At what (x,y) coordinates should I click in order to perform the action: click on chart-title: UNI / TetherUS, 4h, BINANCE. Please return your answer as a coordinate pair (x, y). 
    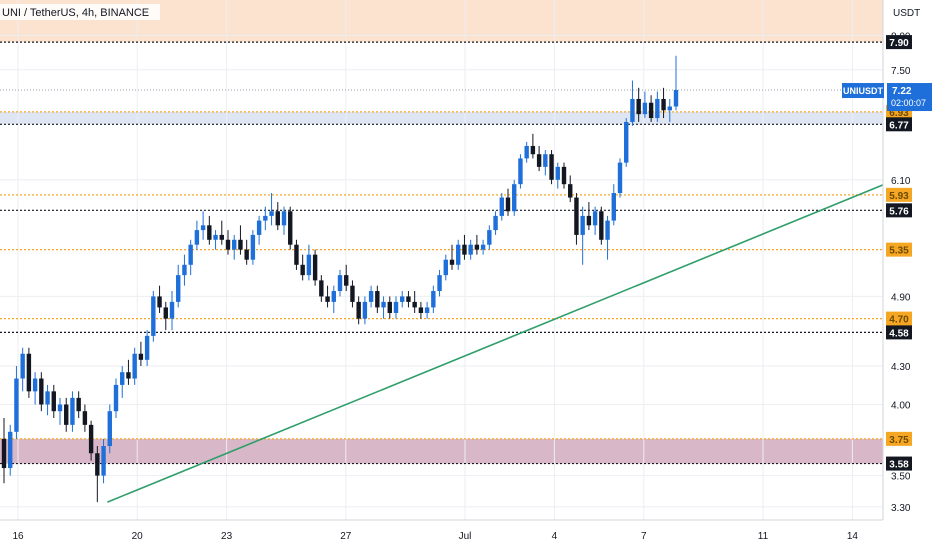
    Looking at the image, I should click on (75, 13).